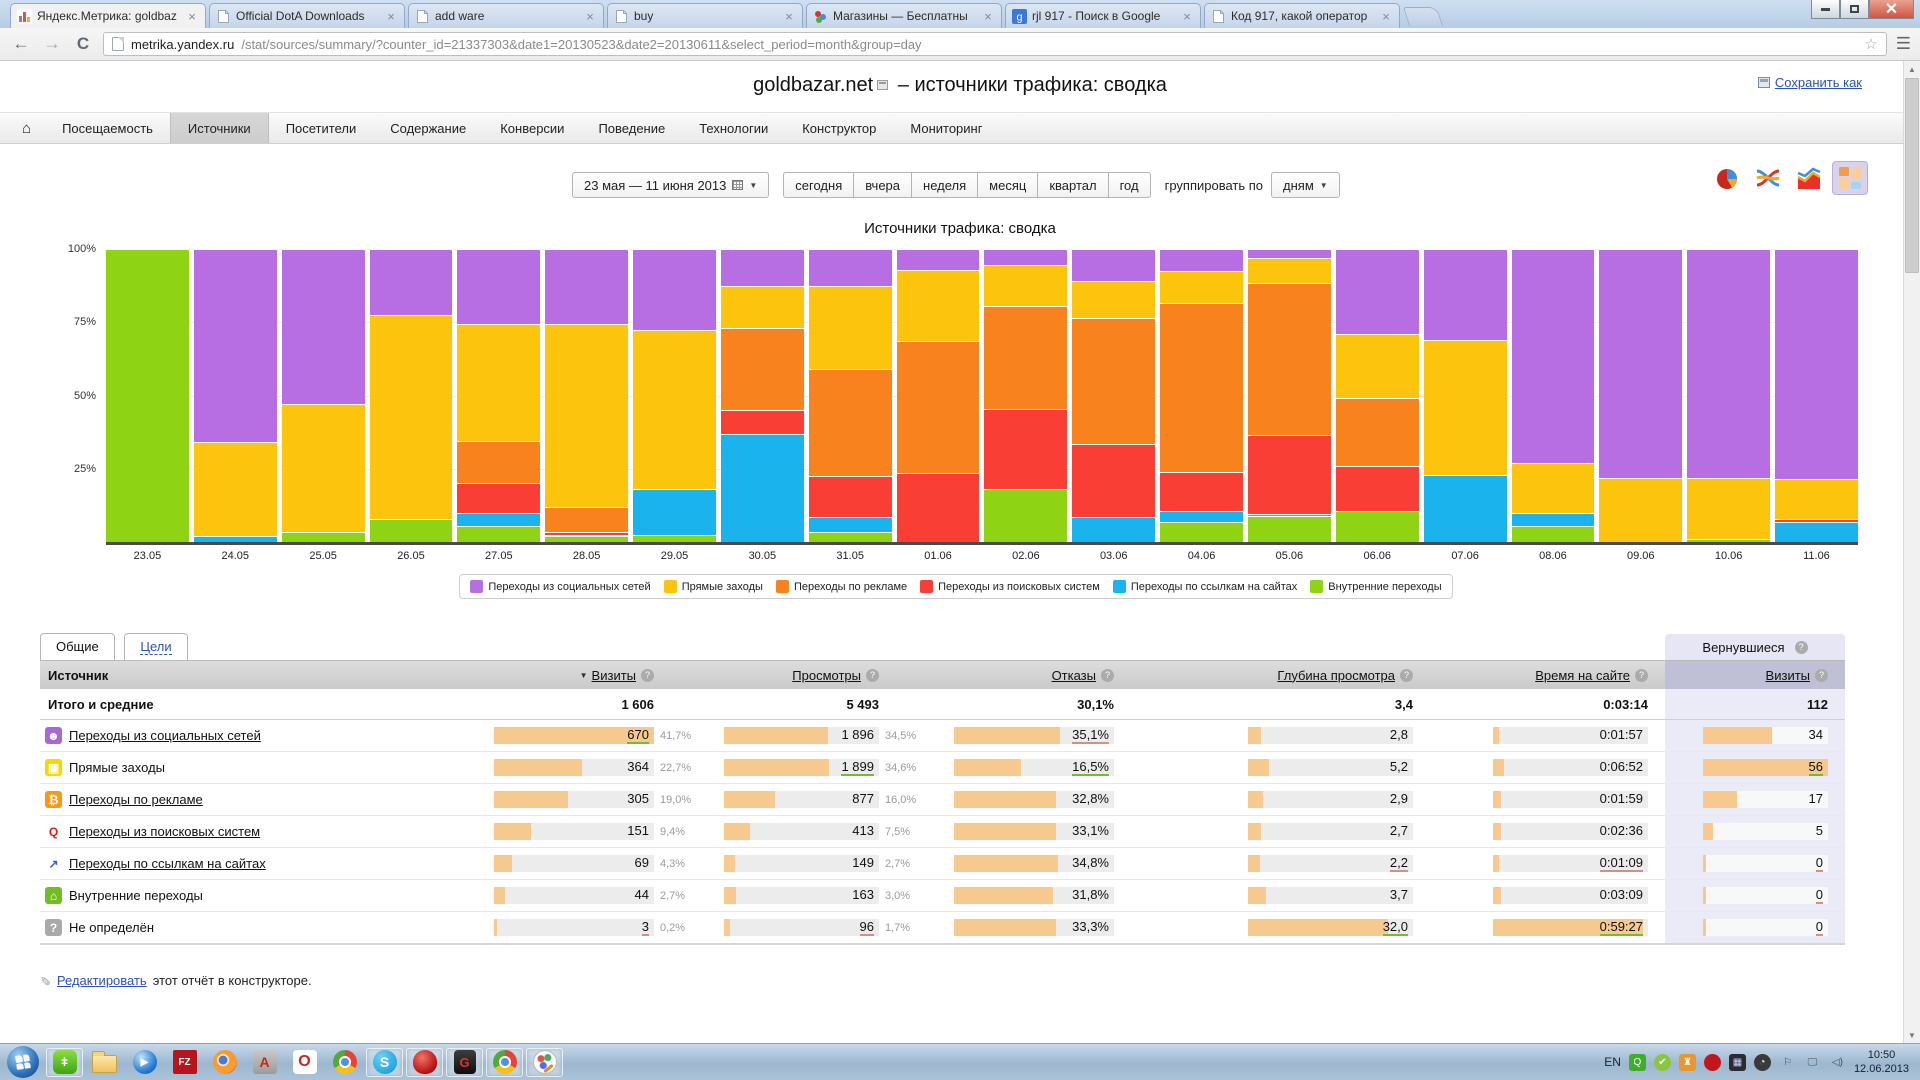  What do you see at coordinates (1812, 1062) in the screenshot?
I see `network-icon: 🖵` at bounding box center [1812, 1062].